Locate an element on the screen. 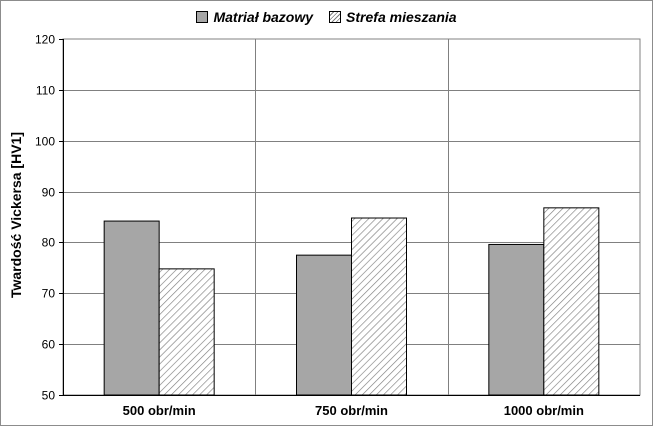 Image resolution: width=653 pixels, height=426 pixels. legend-label-base: Matriał bazowy is located at coordinates (263, 17).